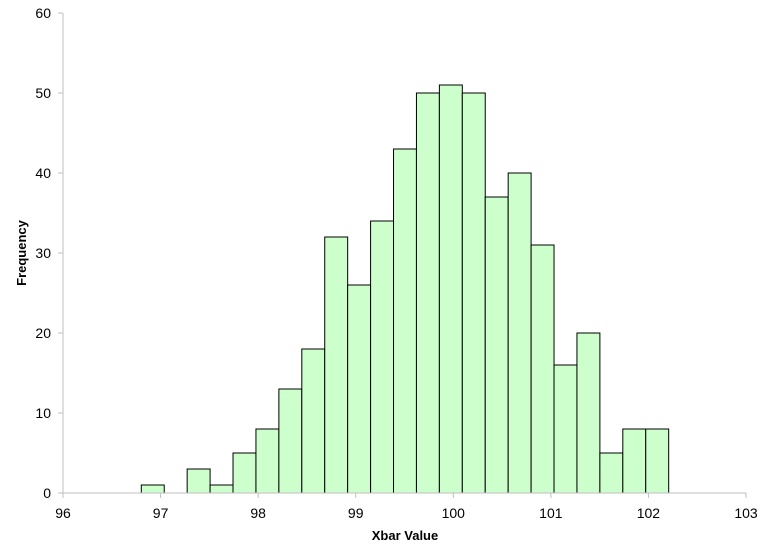 The width and height of the screenshot is (768, 552). What do you see at coordinates (43, 13) in the screenshot?
I see `y-tick-label: 60` at bounding box center [43, 13].